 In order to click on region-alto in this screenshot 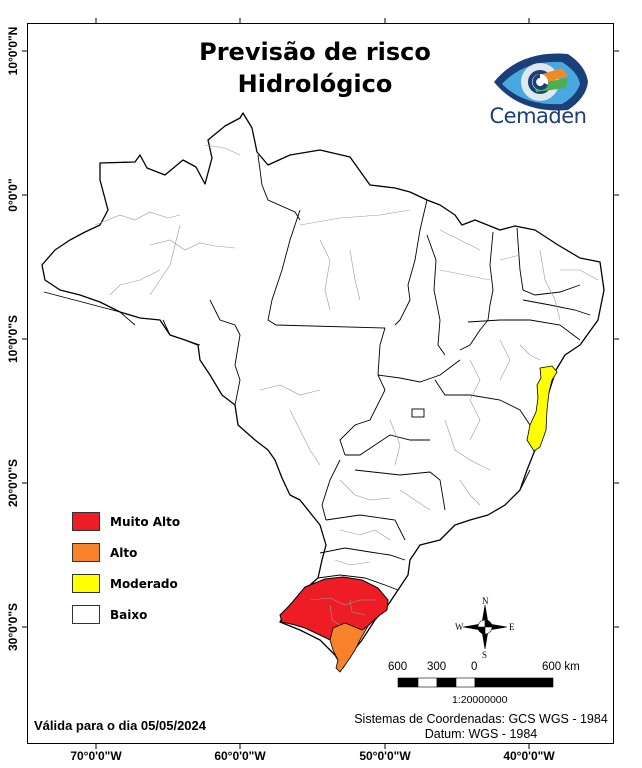, I will do `click(349, 647)`.